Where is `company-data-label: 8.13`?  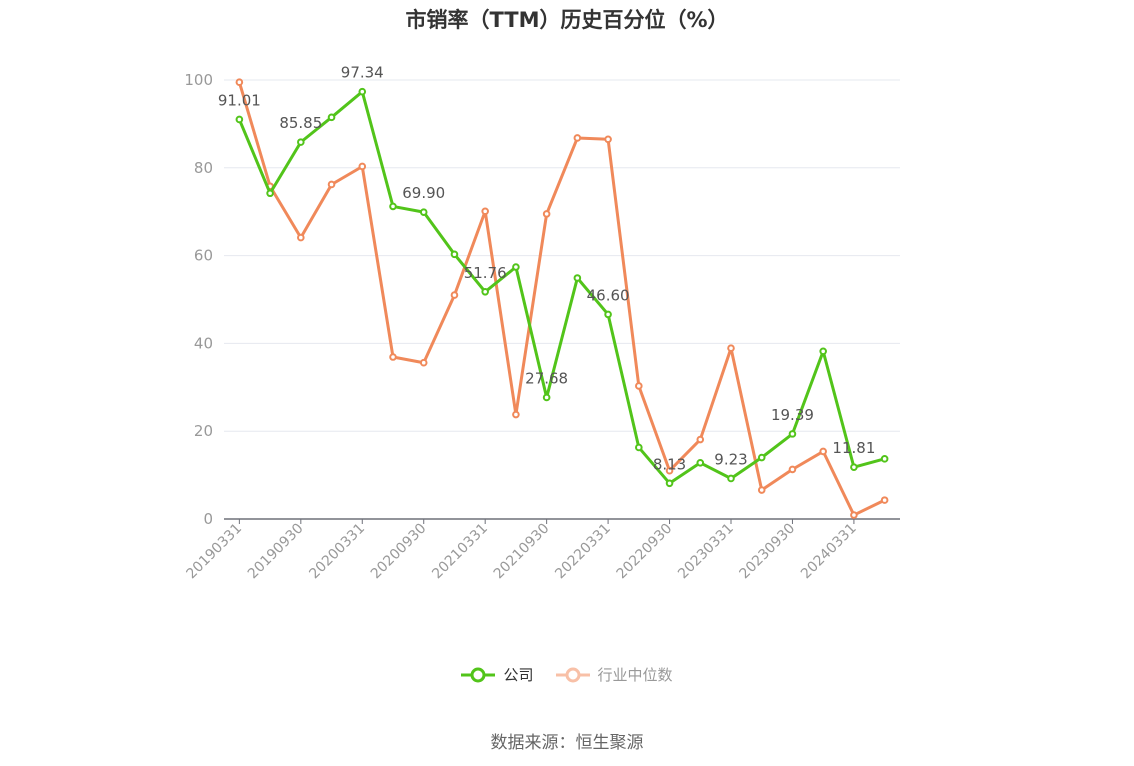 company-data-label: 8.13 is located at coordinates (669, 464).